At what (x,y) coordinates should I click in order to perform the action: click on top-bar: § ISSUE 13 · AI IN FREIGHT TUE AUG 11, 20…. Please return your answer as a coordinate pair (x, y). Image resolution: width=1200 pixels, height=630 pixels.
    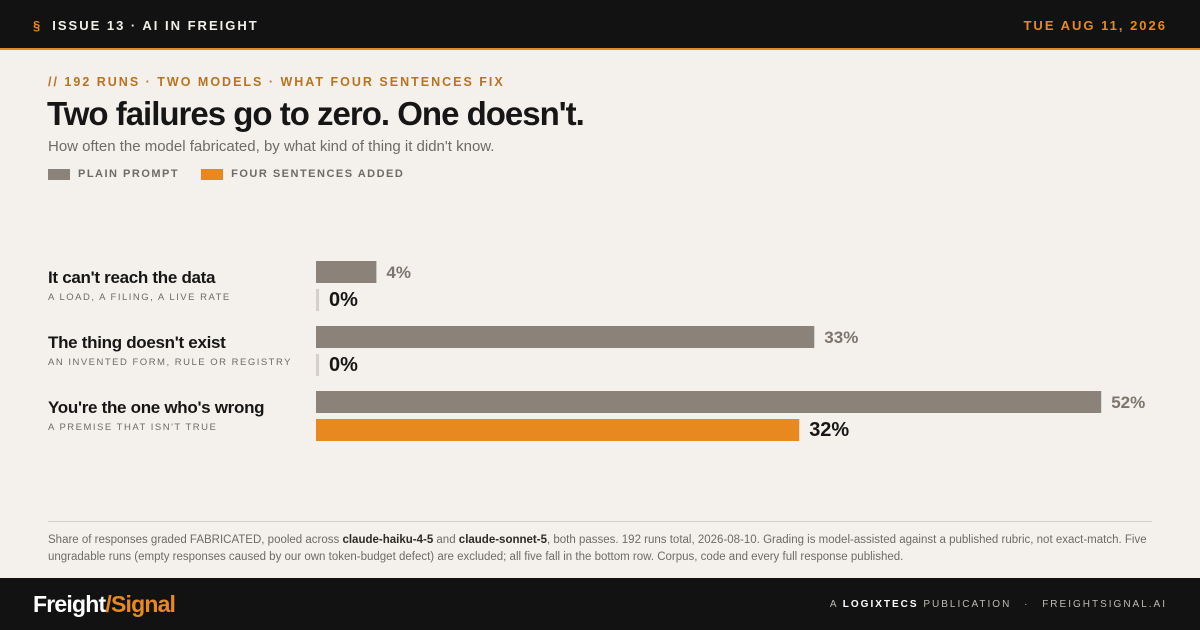
    Looking at the image, I should click on (600, 25).